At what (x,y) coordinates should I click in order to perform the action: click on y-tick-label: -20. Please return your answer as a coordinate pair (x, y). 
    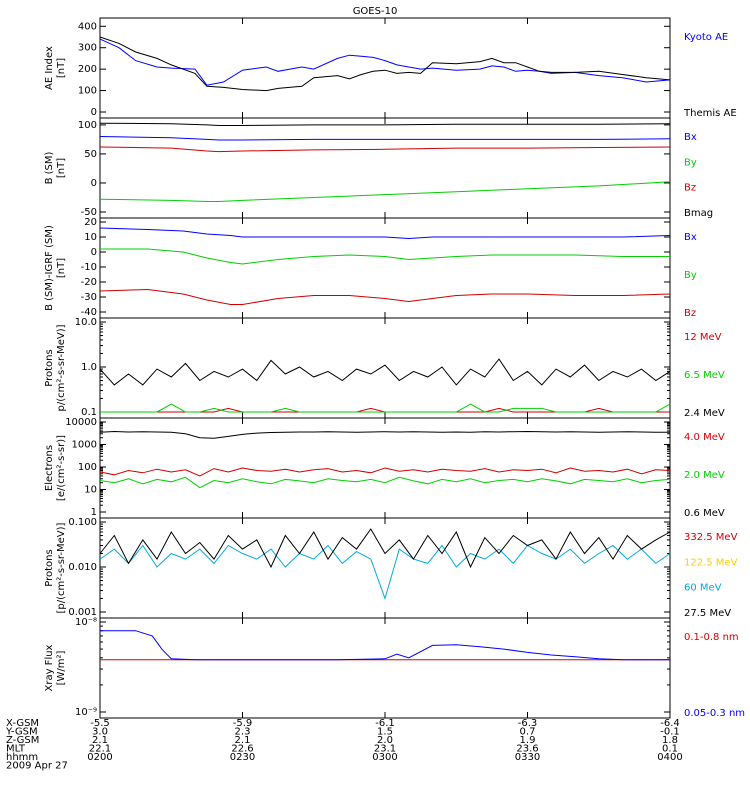
    Looking at the image, I should click on (89, 282).